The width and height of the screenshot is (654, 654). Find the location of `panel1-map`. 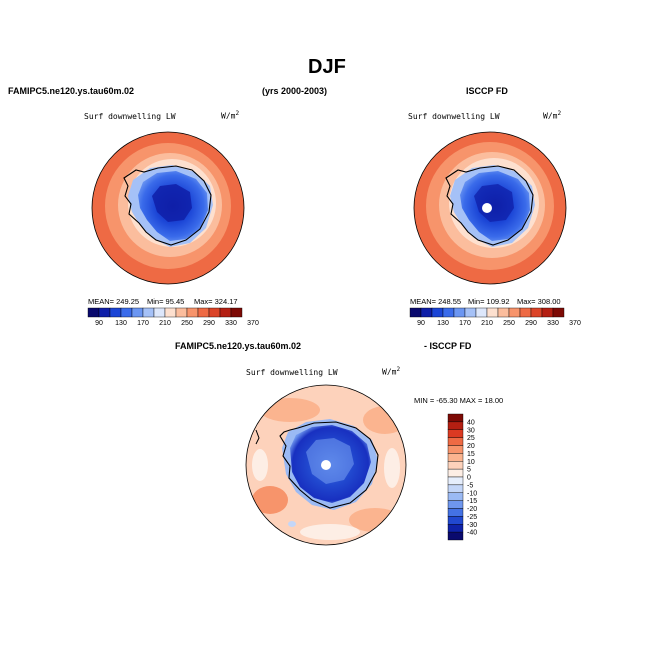

panel1-map is located at coordinates (168, 208).